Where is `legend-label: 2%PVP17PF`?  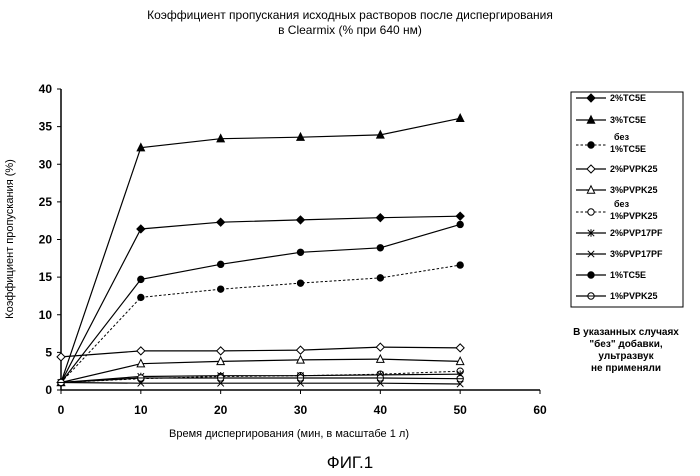 legend-label: 2%PVP17PF is located at coordinates (636, 233).